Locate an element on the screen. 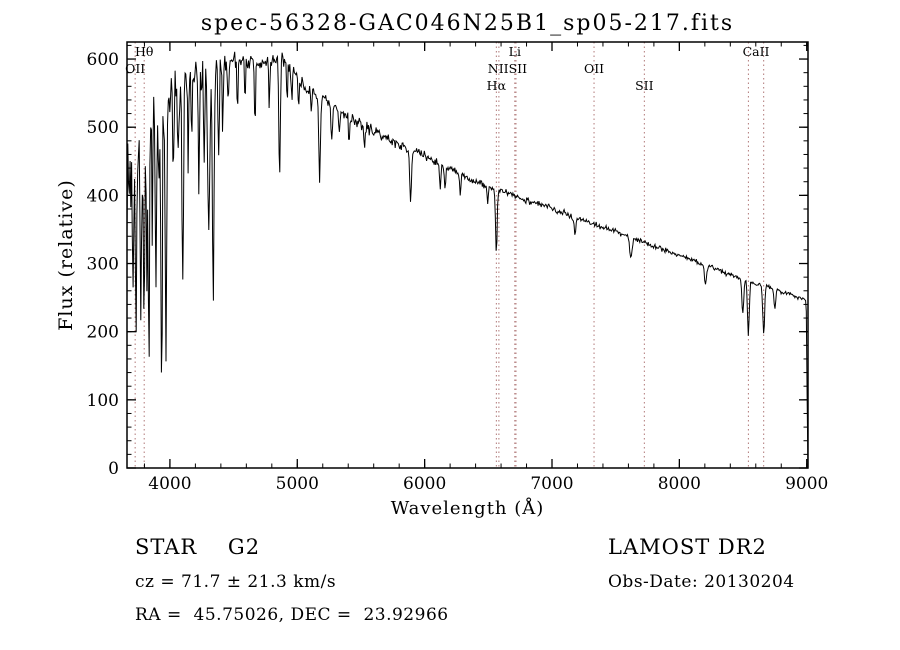 The height and width of the screenshot is (650, 900). svg-text: 5000 is located at coordinates (297, 484).